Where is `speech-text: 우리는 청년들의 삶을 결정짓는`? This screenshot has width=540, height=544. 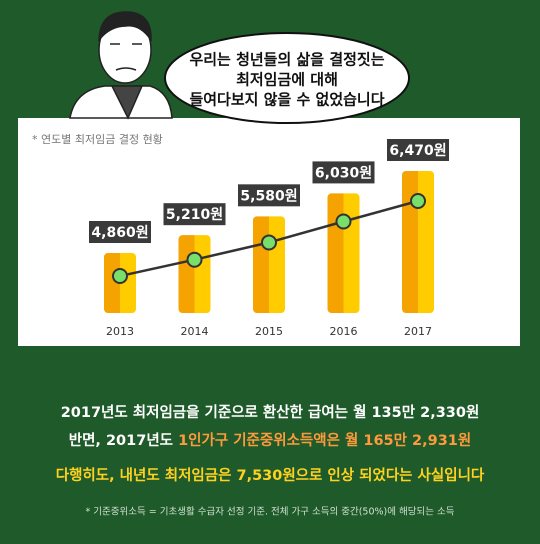
speech-text: 우리는 청년들의 삶을 결정짓는 is located at coordinates (286, 60).